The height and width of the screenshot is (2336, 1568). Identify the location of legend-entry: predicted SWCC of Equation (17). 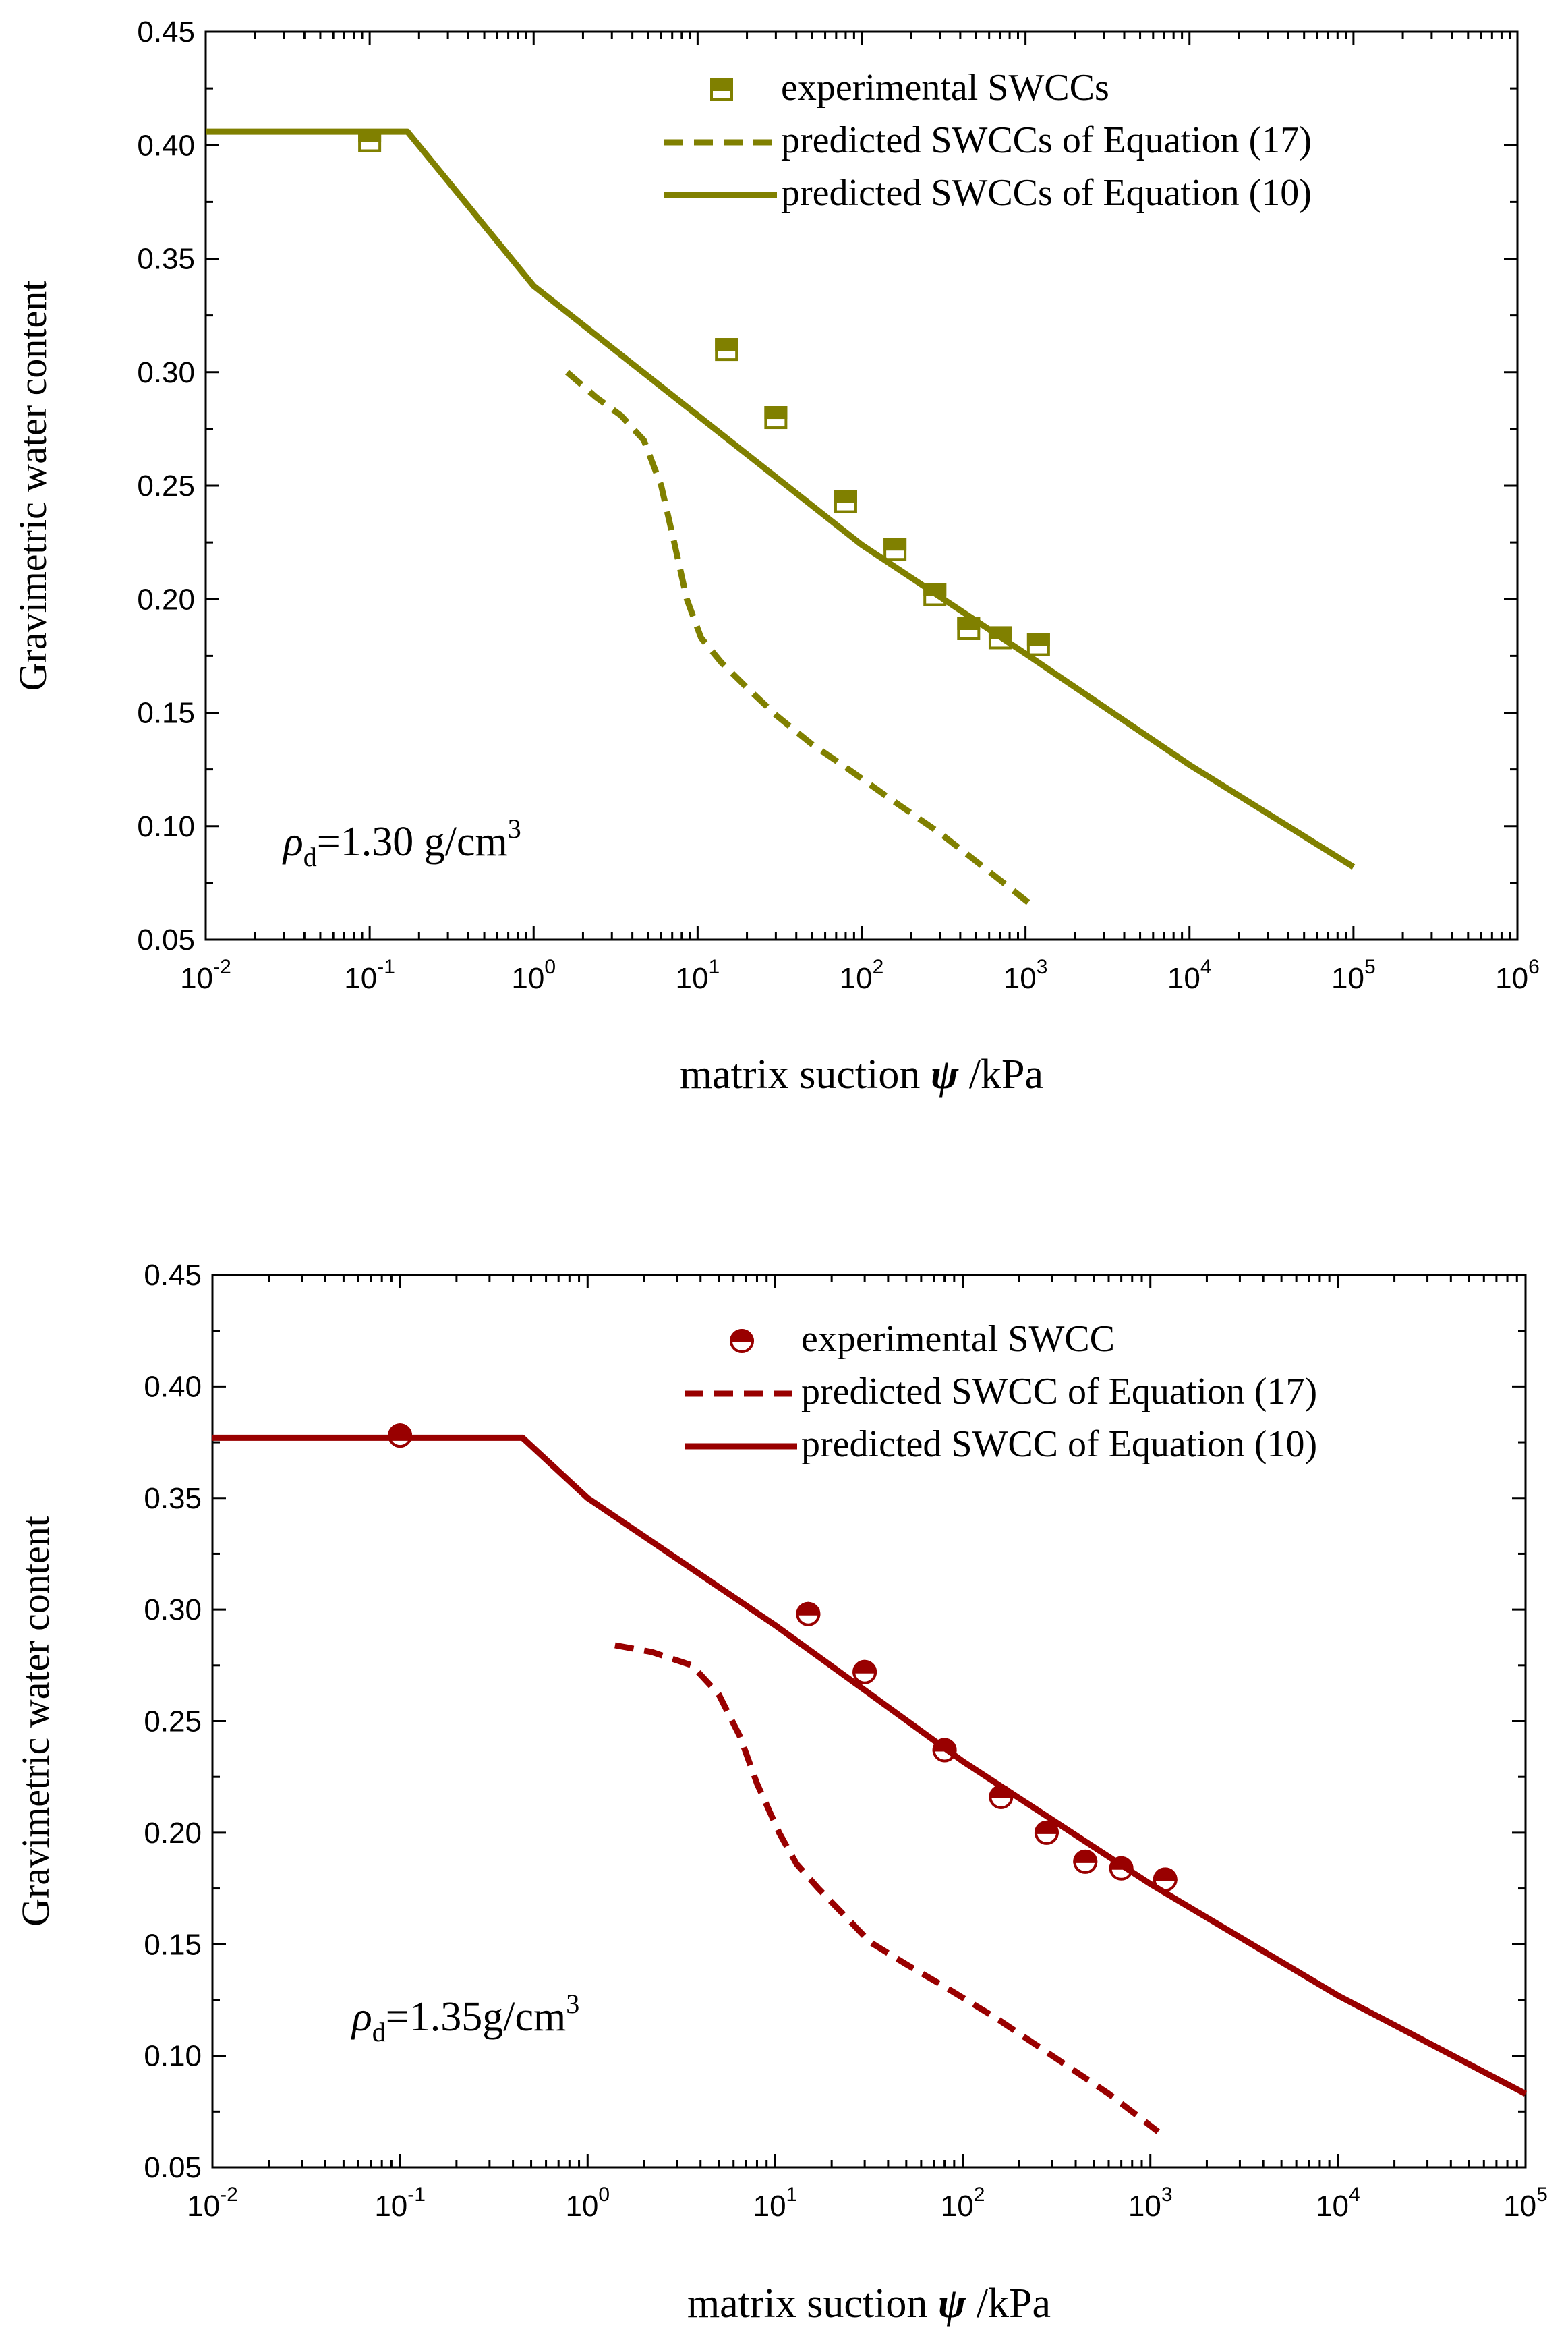
(1001, 1392).